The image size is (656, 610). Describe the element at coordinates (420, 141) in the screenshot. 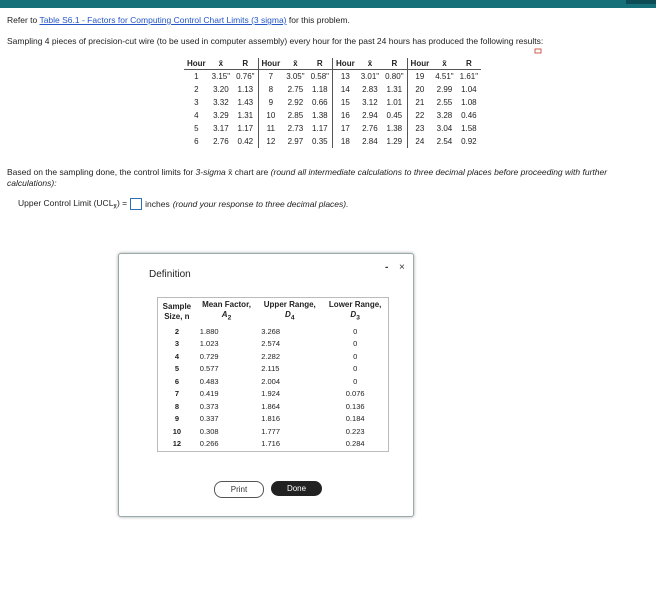

I see `cell: 24` at that location.